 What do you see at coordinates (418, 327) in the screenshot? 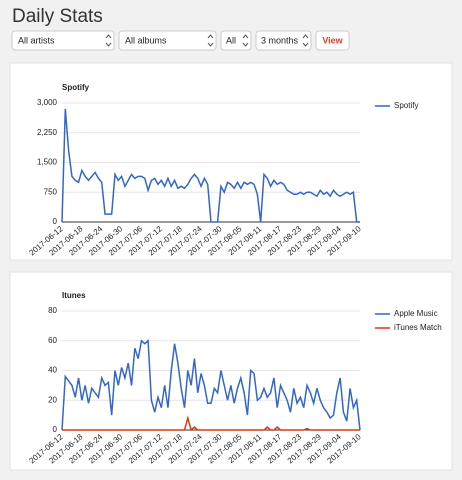
I see `legend-label: iTunes Match` at bounding box center [418, 327].